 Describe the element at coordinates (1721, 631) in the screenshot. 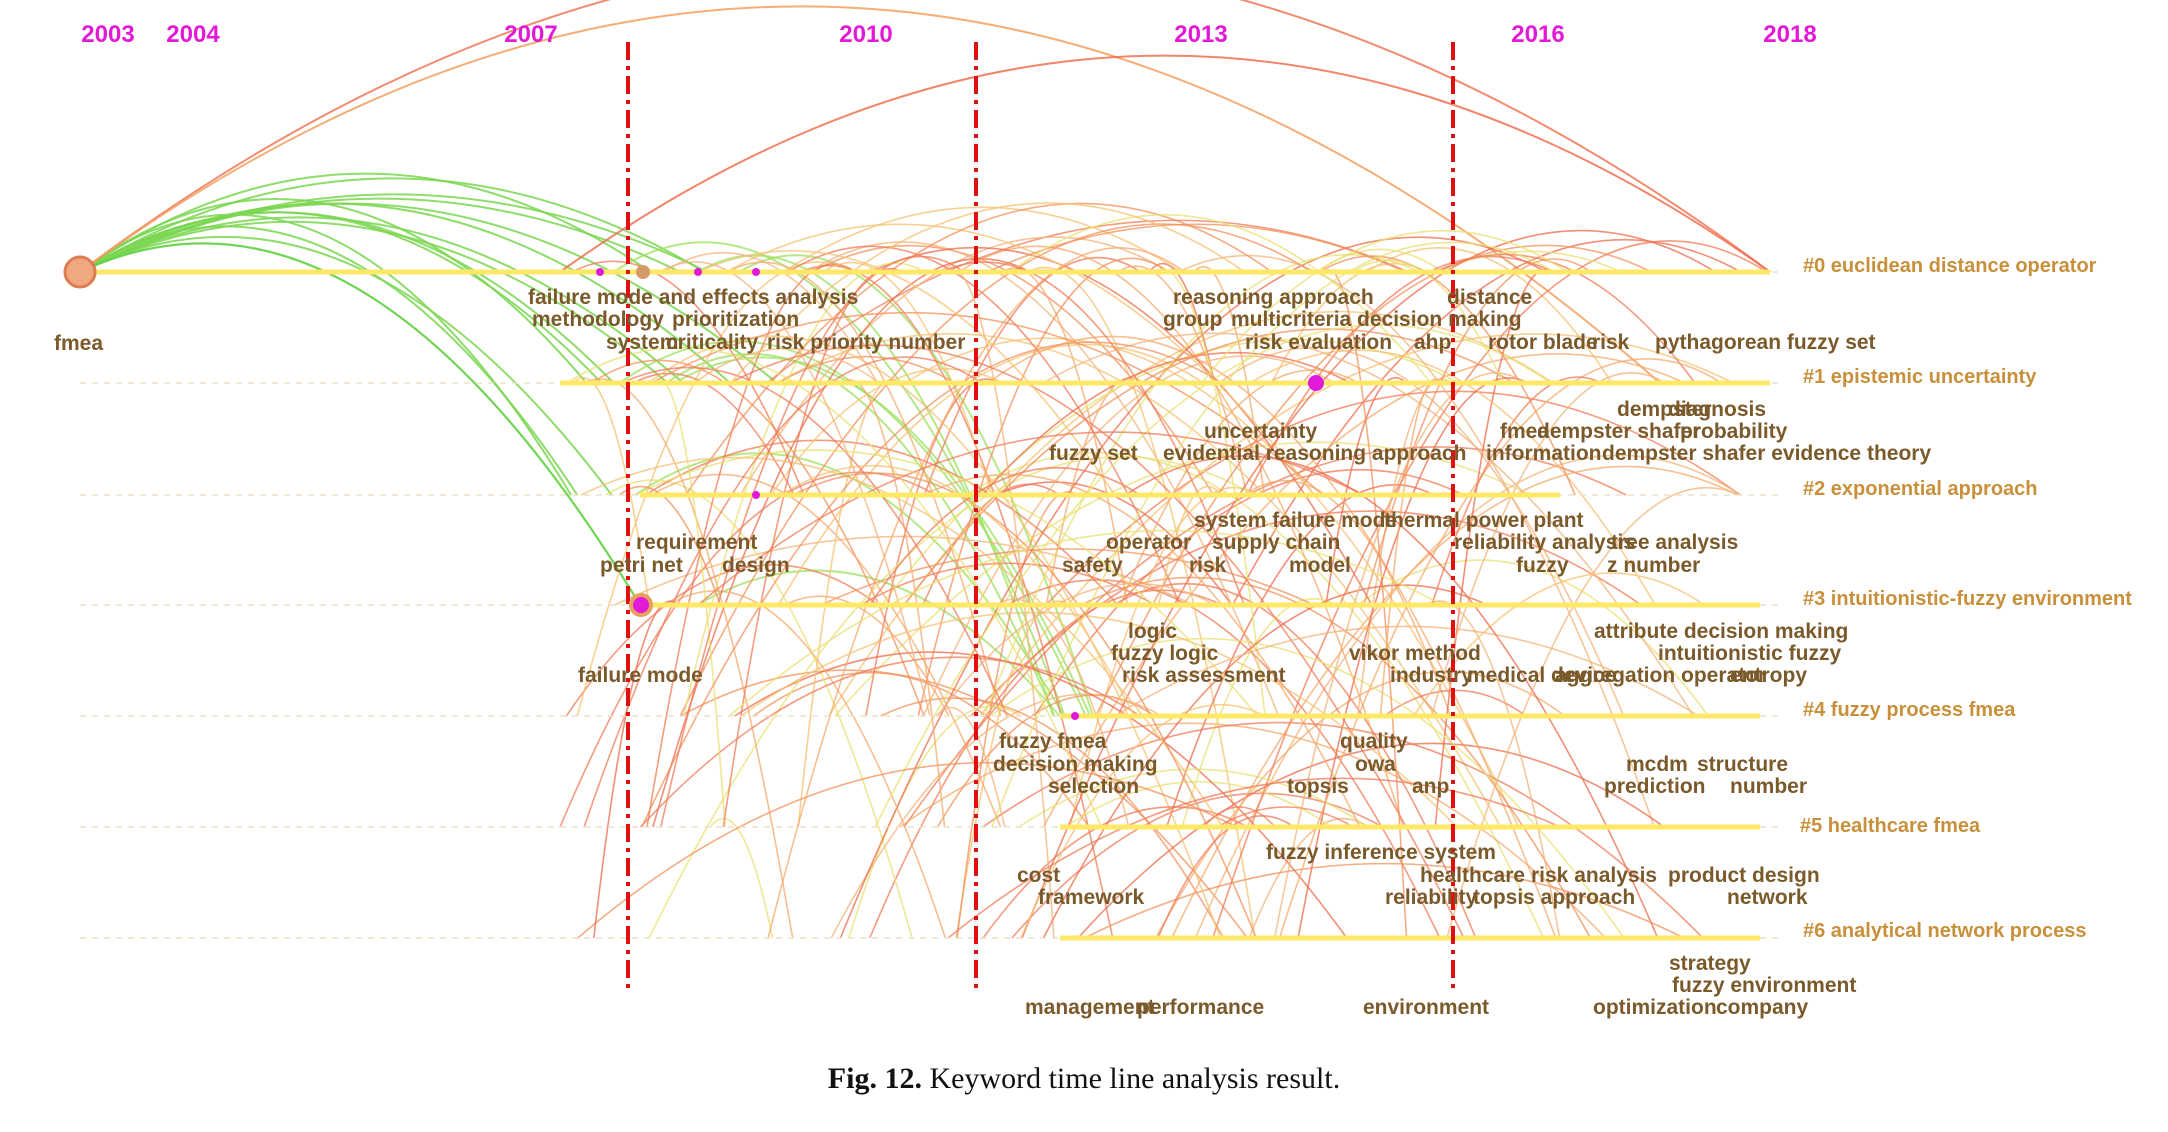

I see `keyword-label: attribute decision making` at that location.